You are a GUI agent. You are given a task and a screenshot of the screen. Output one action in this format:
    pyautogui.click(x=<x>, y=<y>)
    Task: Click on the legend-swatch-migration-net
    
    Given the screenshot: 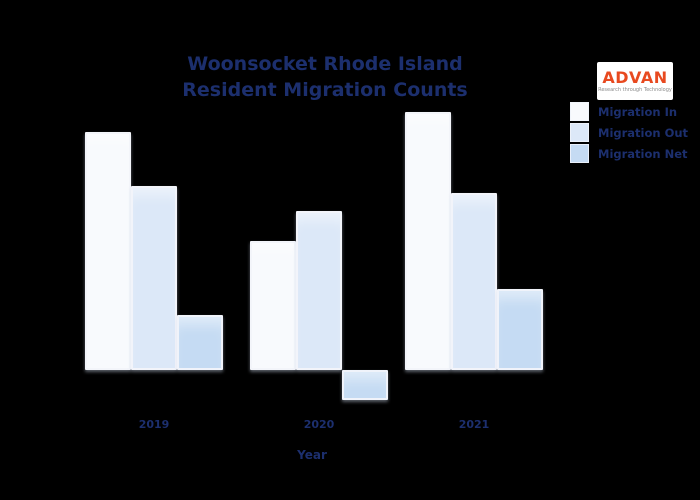 What is the action you would take?
    pyautogui.click(x=579, y=153)
    